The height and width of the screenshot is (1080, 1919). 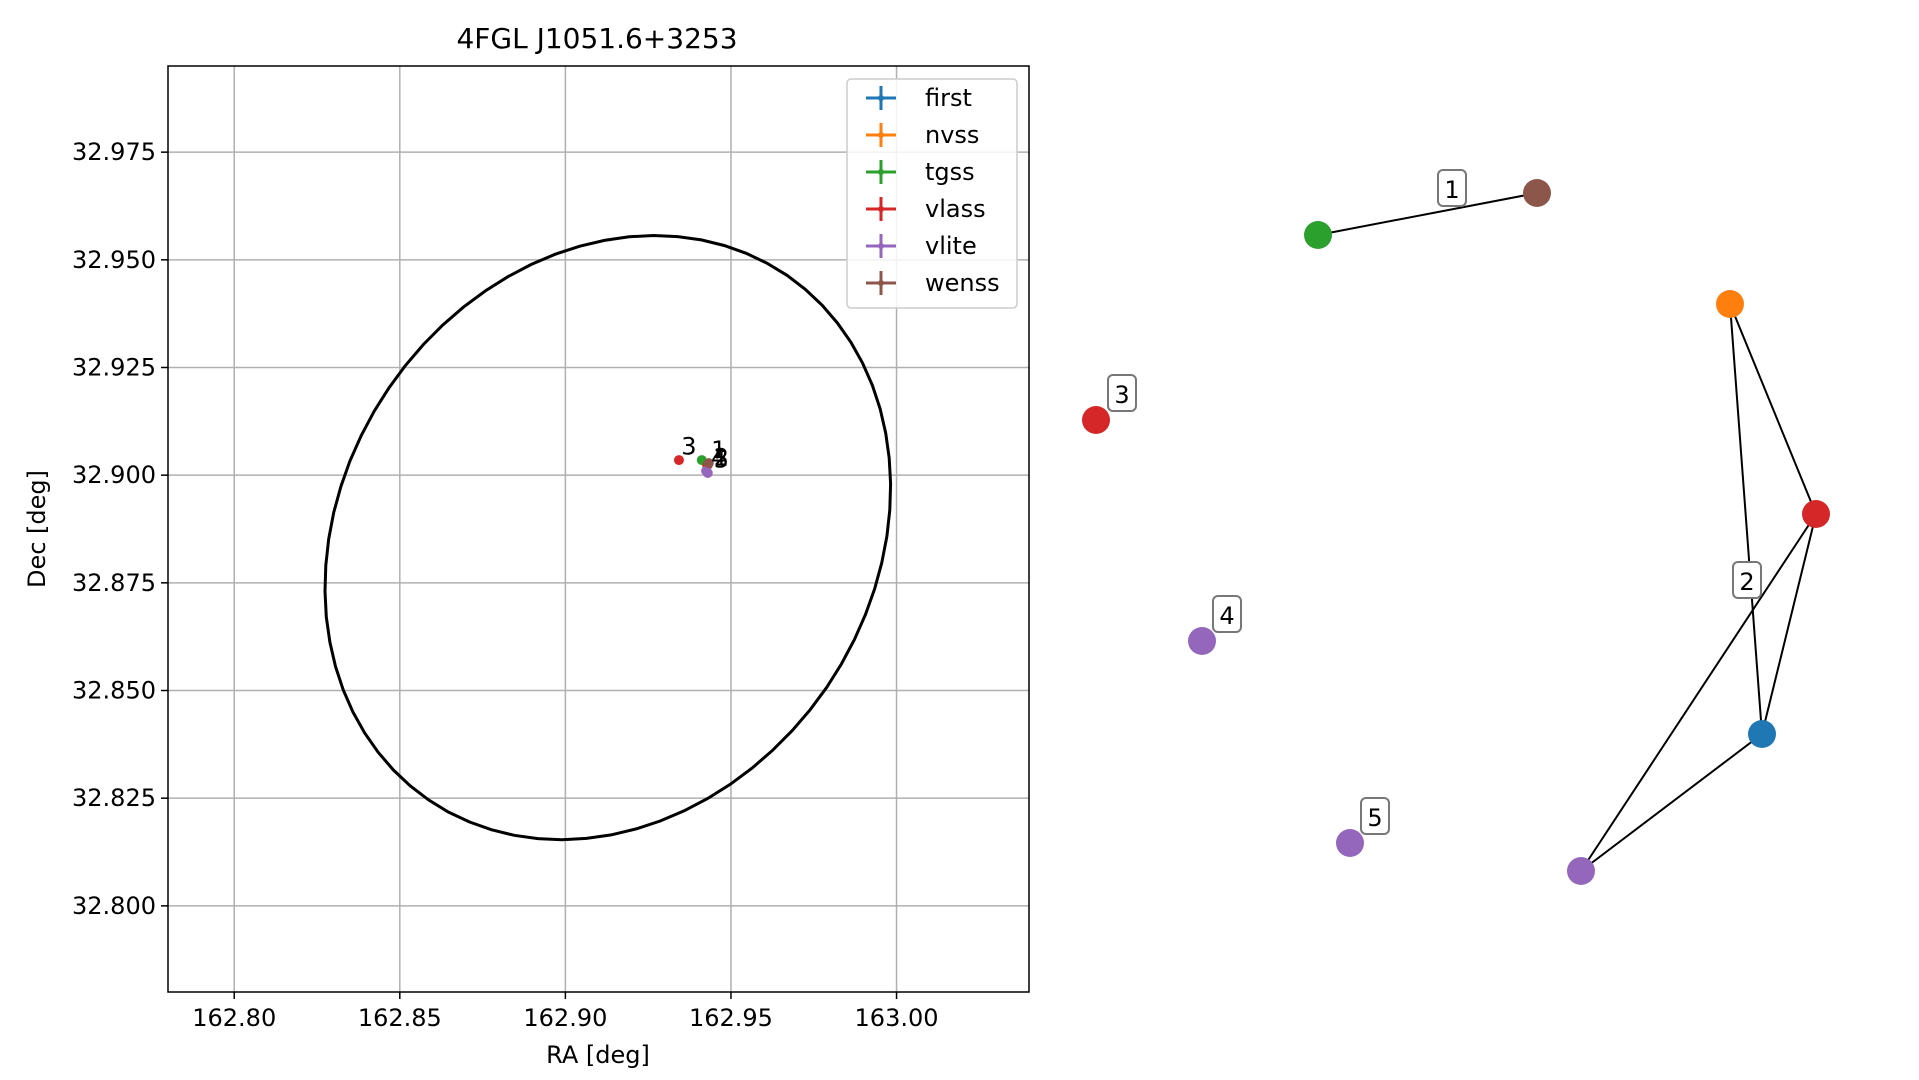 What do you see at coordinates (598, 1055) in the screenshot?
I see `x-axis-label: RA [deg]` at bounding box center [598, 1055].